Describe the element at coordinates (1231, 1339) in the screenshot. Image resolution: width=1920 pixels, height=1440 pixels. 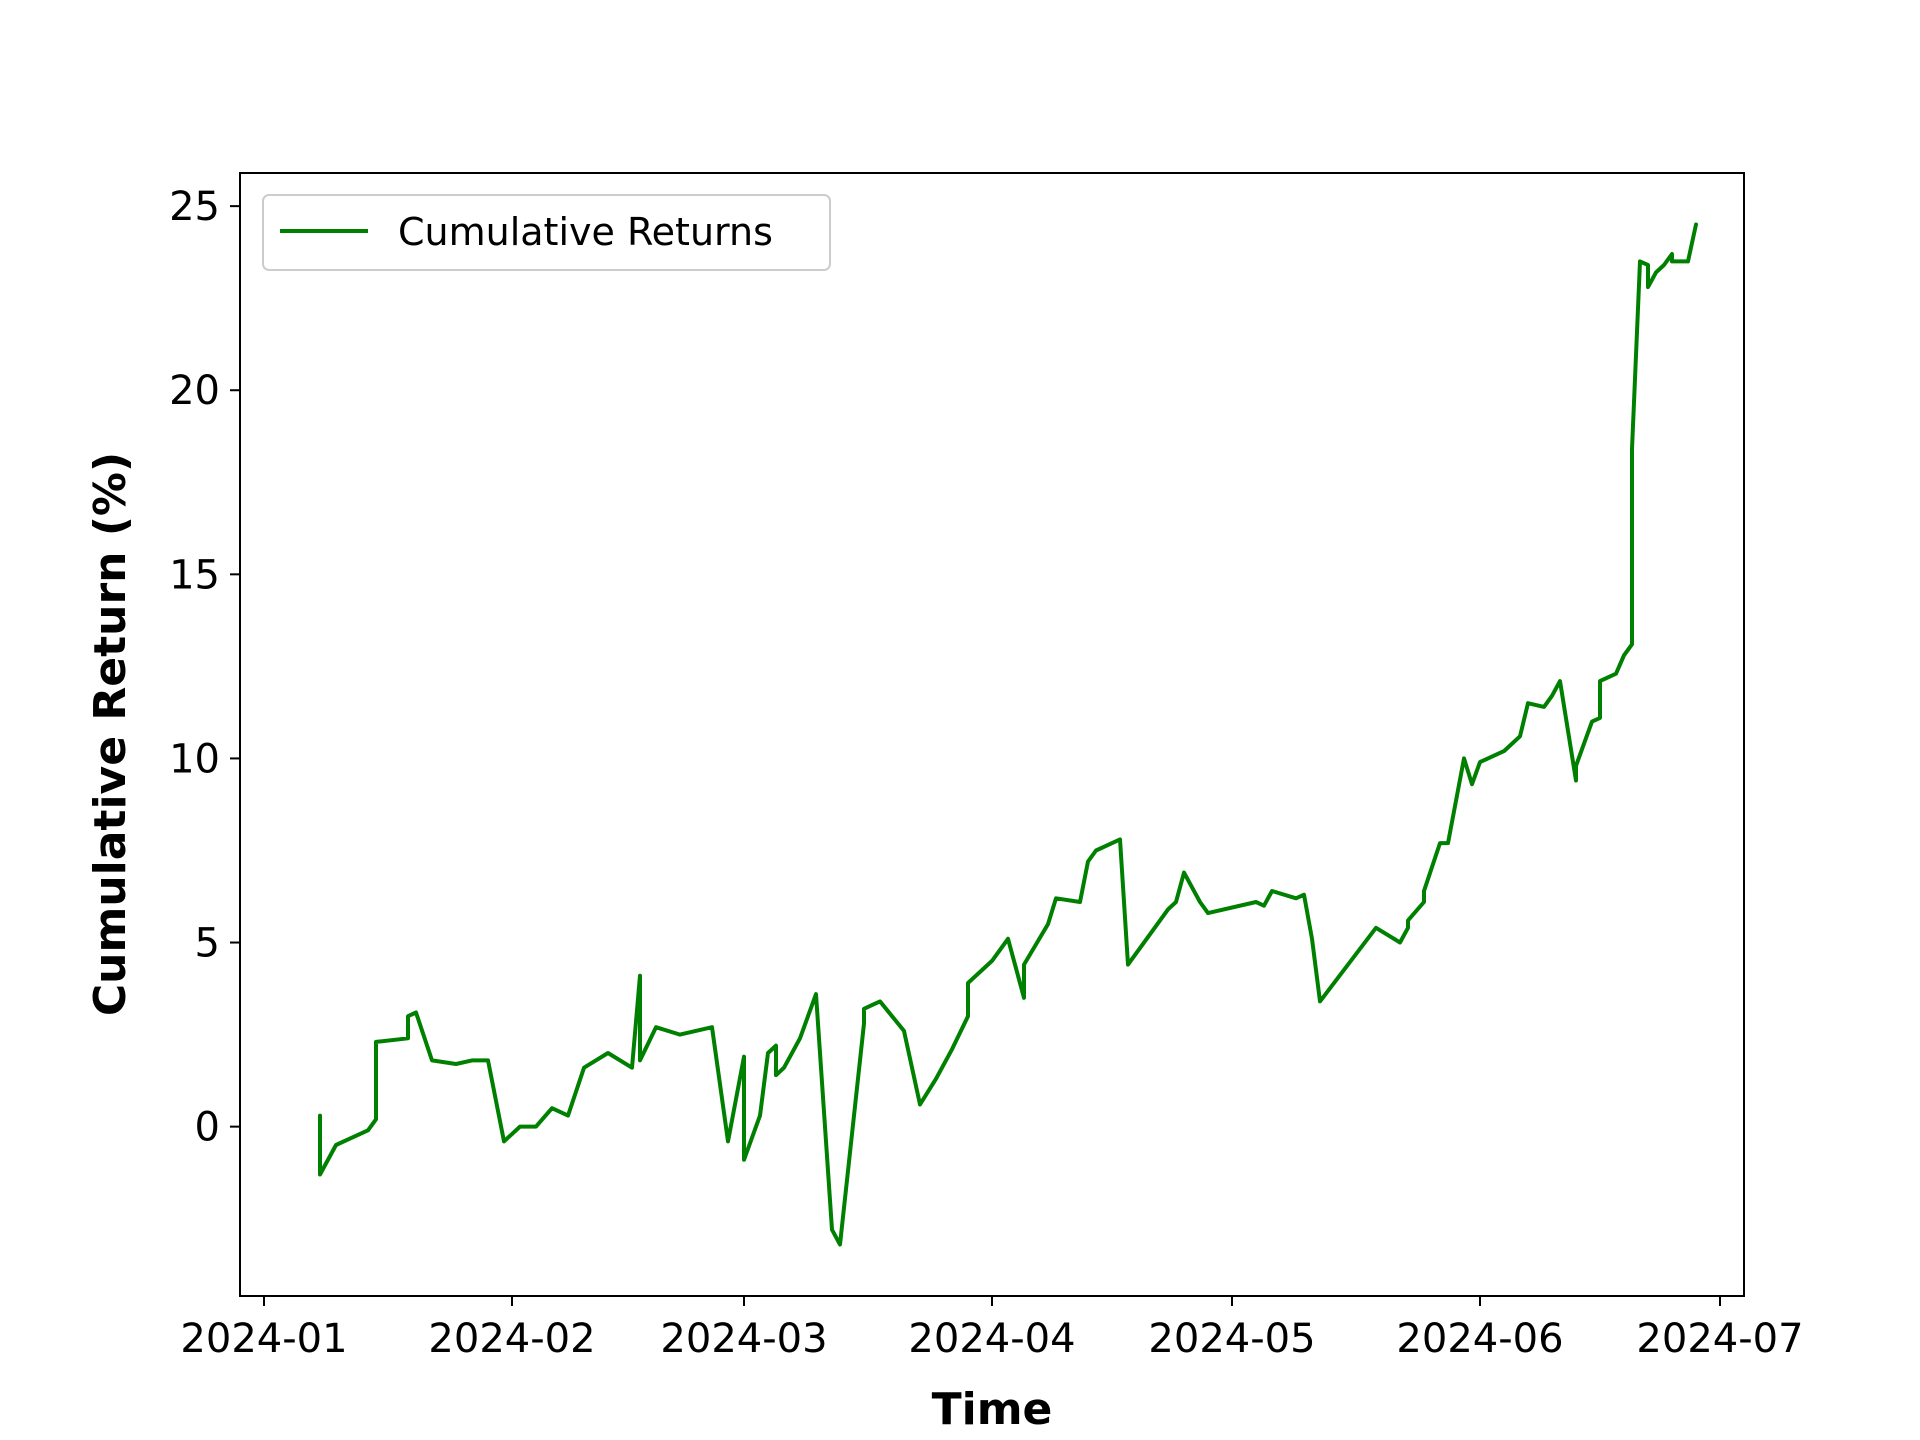
I see `x-tick-label: 2024-05` at that location.